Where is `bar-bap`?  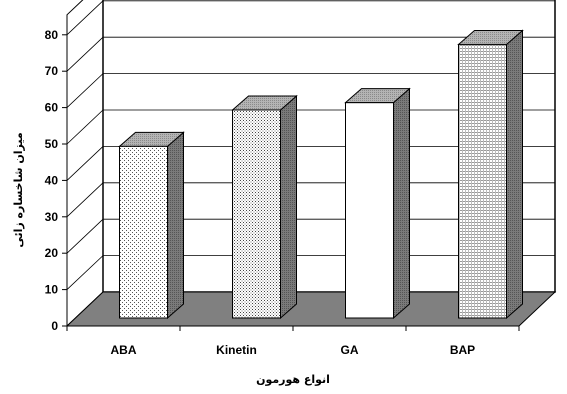 bar-bap is located at coordinates (490, 174).